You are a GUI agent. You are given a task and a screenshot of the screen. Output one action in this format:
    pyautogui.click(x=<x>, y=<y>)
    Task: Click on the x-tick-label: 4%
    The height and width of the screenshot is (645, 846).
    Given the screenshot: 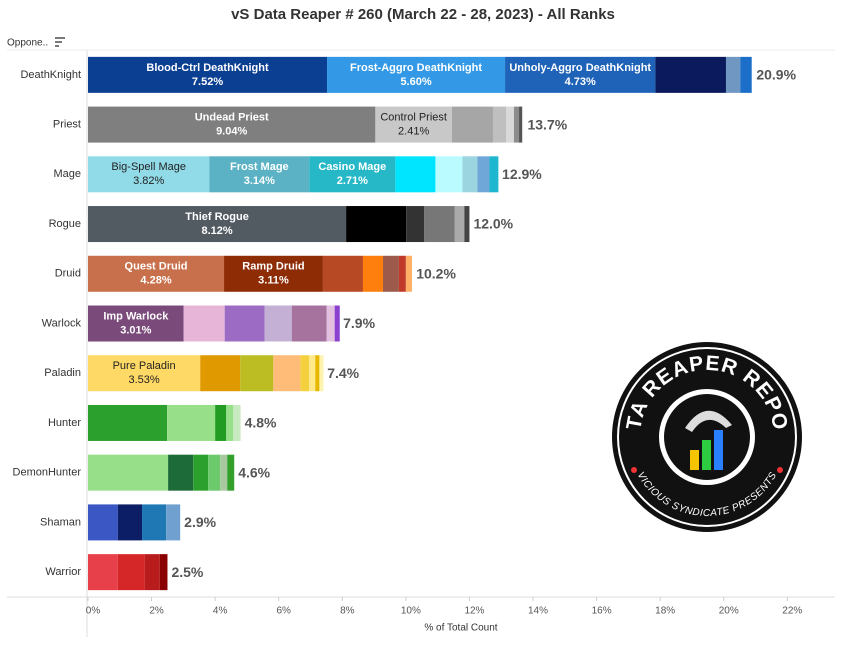 What is the action you would take?
    pyautogui.click(x=220, y=611)
    